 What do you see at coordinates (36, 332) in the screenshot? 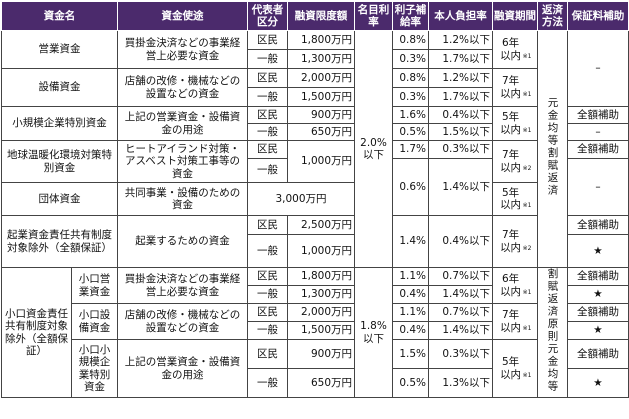
I see `table-cell: 小口資金責任共有制度対象除外（全額保証）` at bounding box center [36, 332].